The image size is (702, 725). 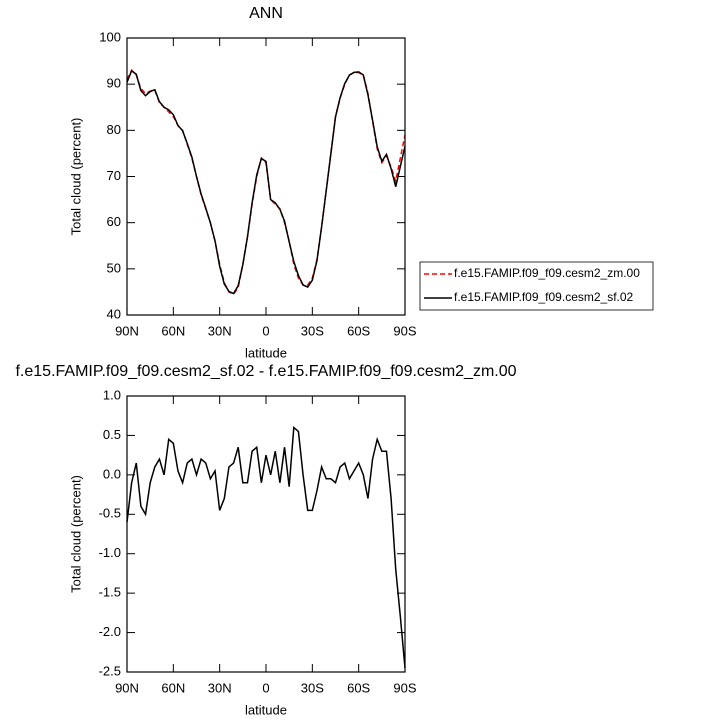 What do you see at coordinates (110, 513) in the screenshot?
I see `y-tick-label: -0.5` at bounding box center [110, 513].